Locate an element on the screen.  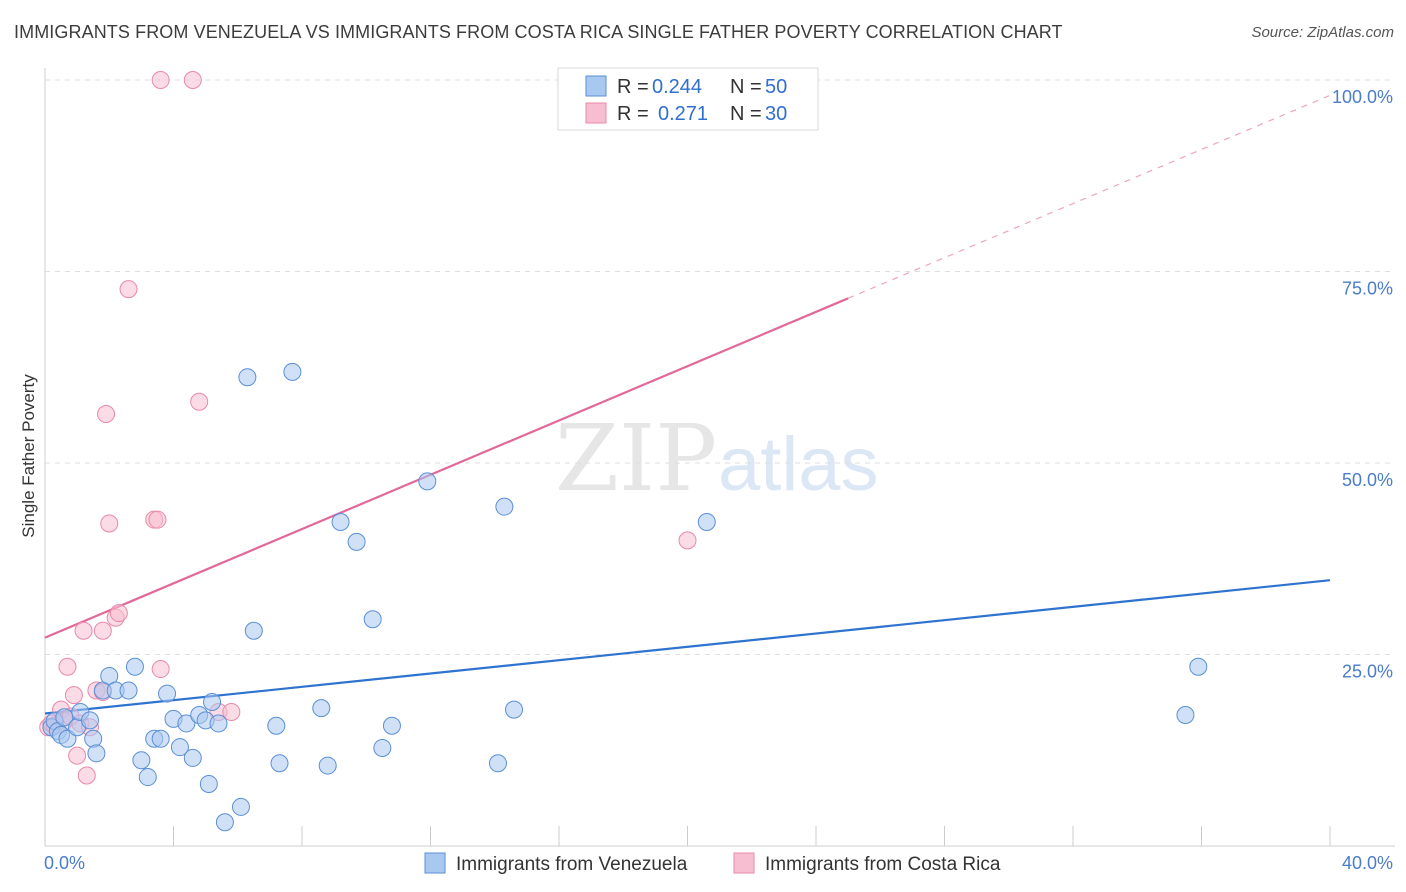
bottom-legend-swatch-venezuela is located at coordinates (435, 863).